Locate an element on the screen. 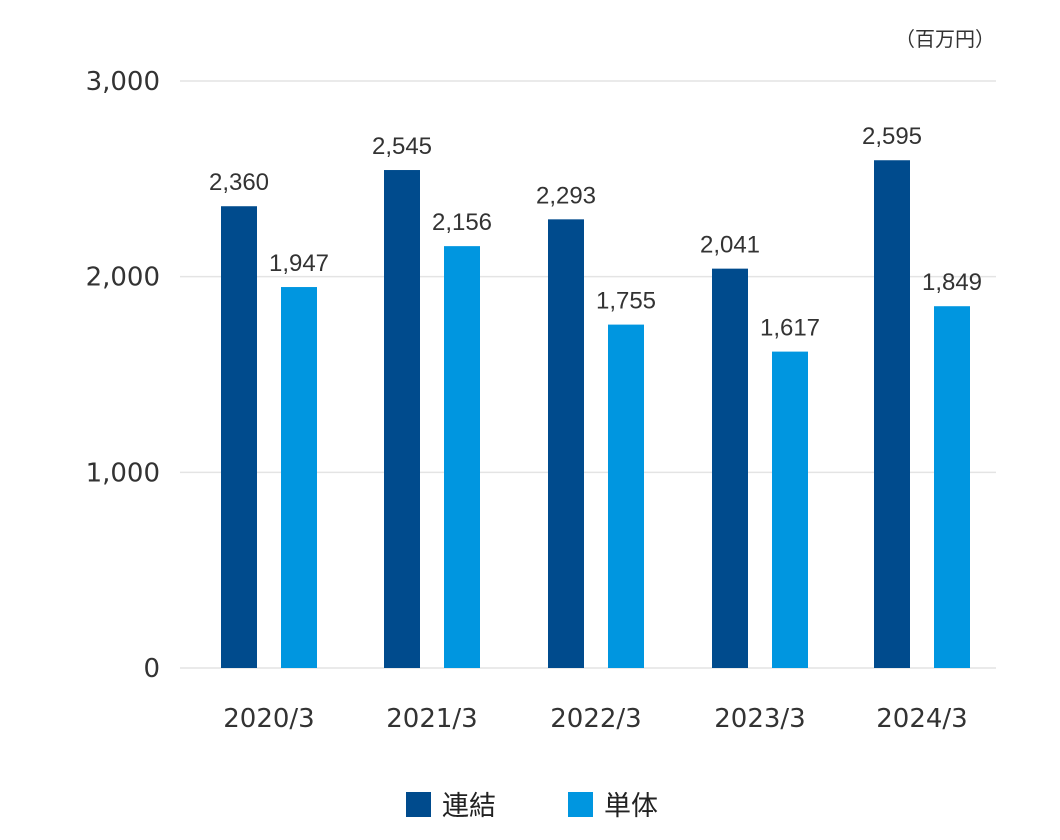  data-label: 1,755 is located at coordinates (626, 301).